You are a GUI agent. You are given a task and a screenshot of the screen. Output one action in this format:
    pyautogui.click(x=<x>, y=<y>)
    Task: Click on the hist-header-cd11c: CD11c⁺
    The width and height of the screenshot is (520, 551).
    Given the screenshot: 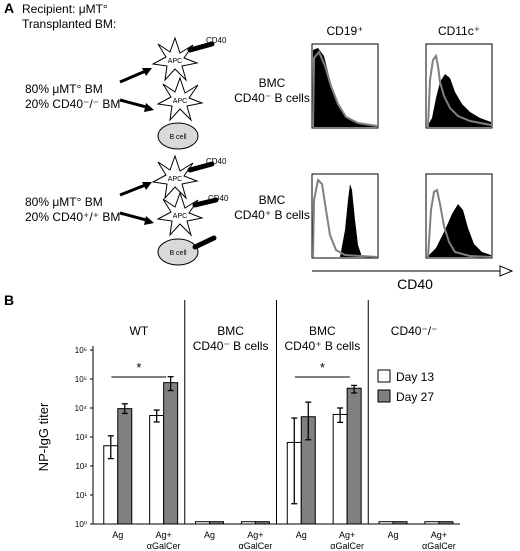 What is the action you would take?
    pyautogui.click(x=459, y=31)
    